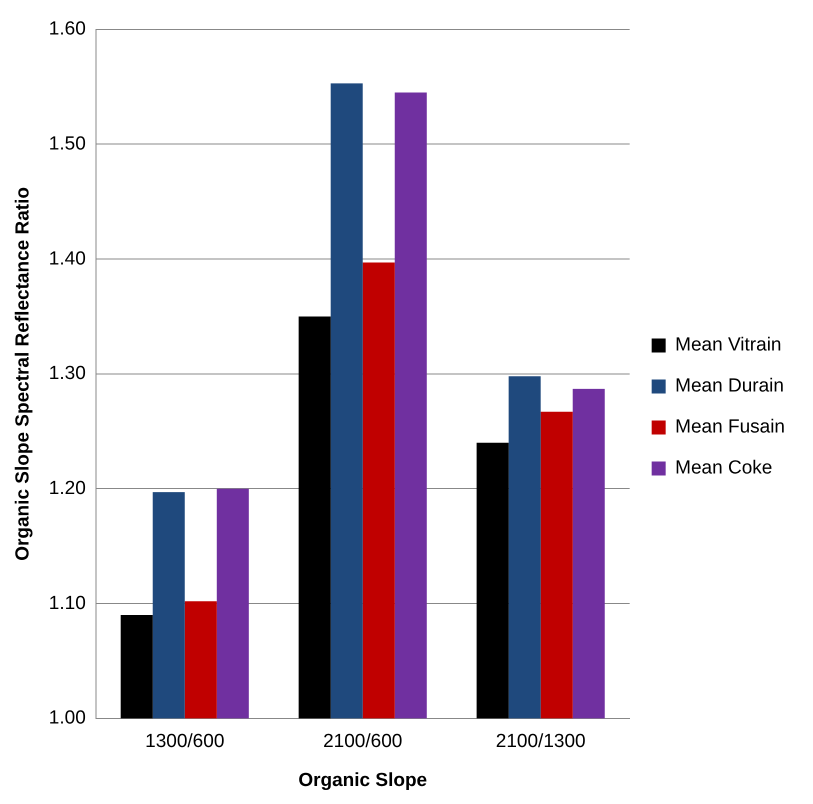 This screenshot has height=804, width=813. I want to click on y-tick-label: 1.40, so click(67, 259).